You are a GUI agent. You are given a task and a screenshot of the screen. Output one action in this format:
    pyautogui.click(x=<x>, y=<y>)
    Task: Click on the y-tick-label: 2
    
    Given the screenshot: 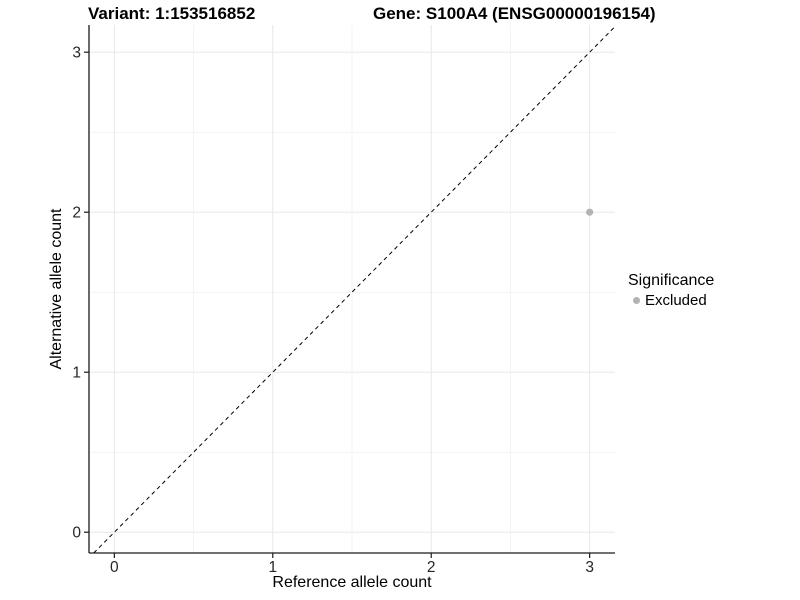 What is the action you would take?
    pyautogui.click(x=76, y=213)
    